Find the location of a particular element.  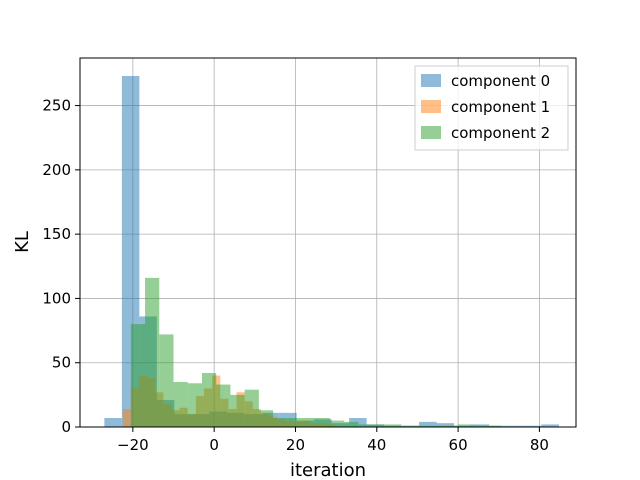

x-axis-label: iteration is located at coordinates (328, 470).